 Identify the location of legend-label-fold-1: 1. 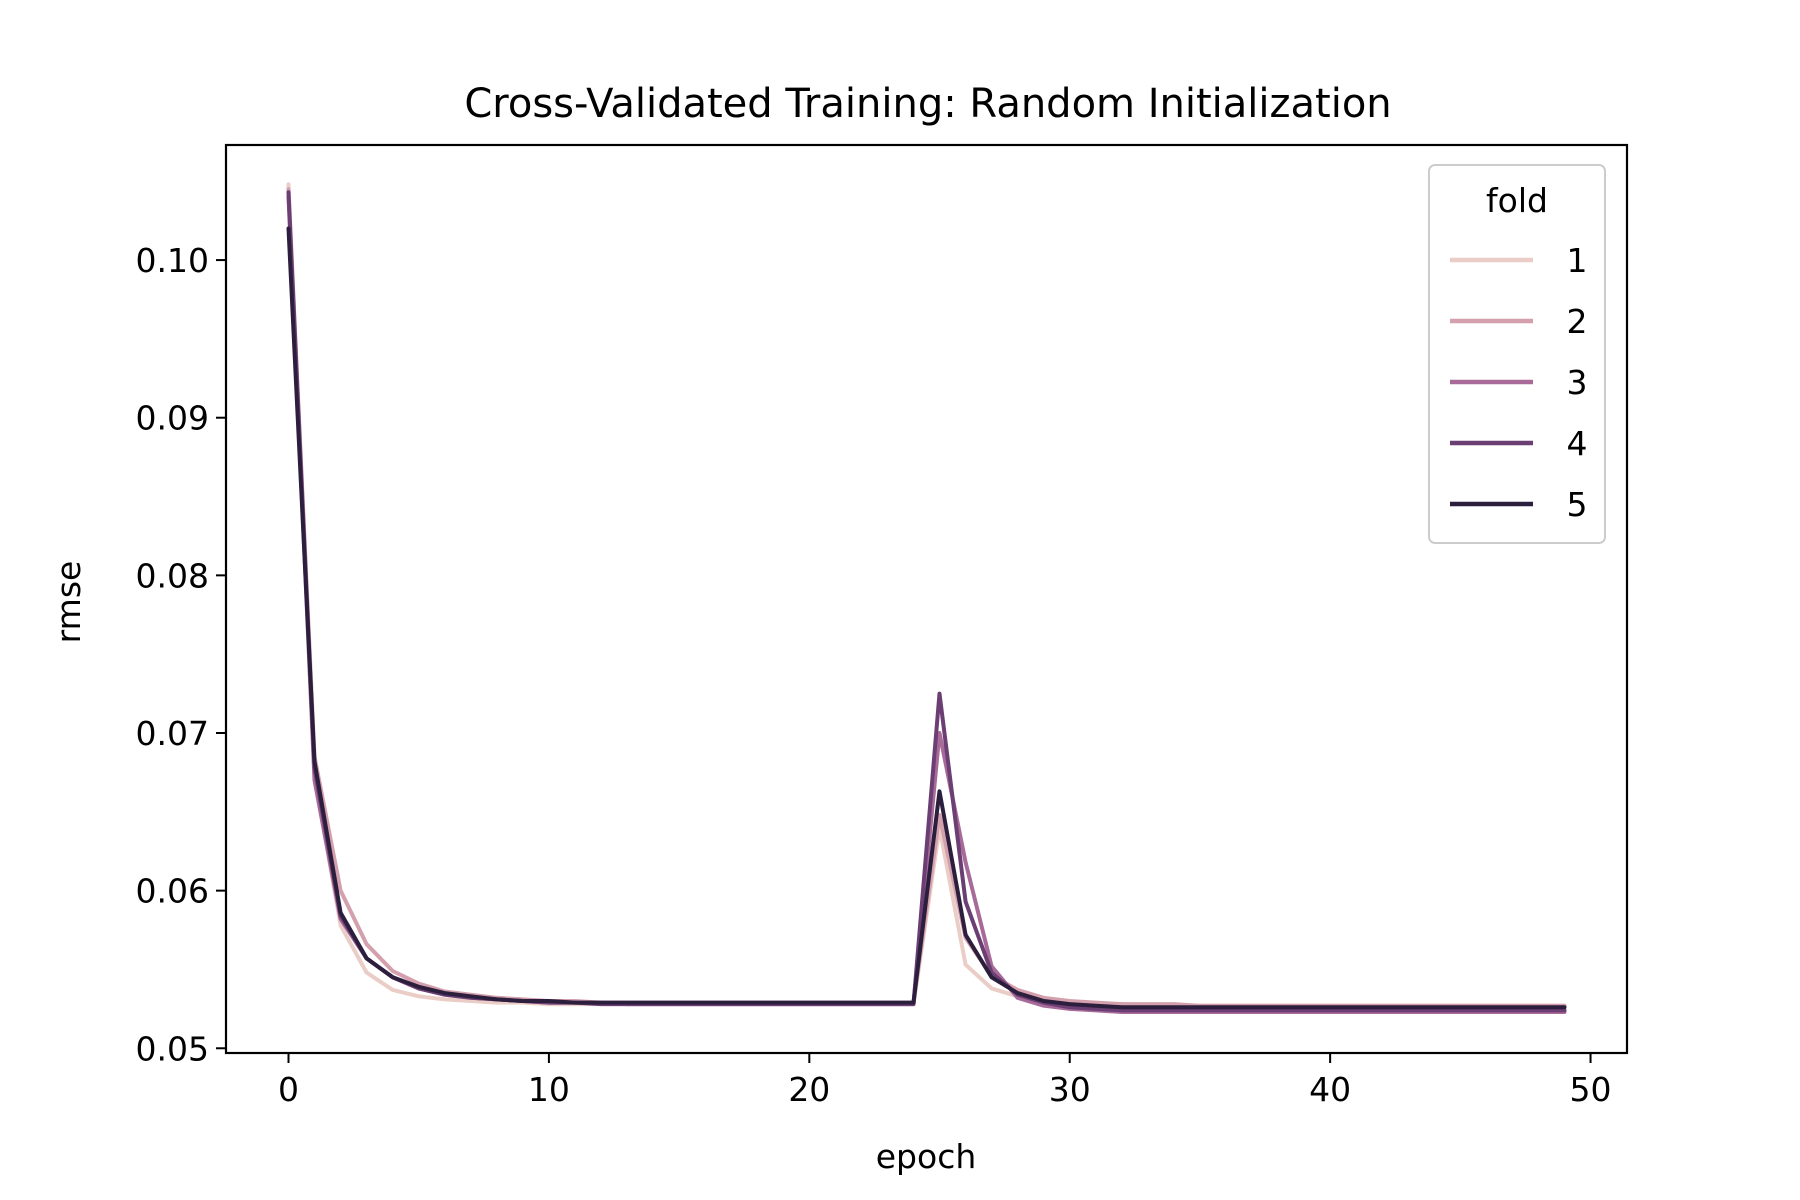
(1577, 260).